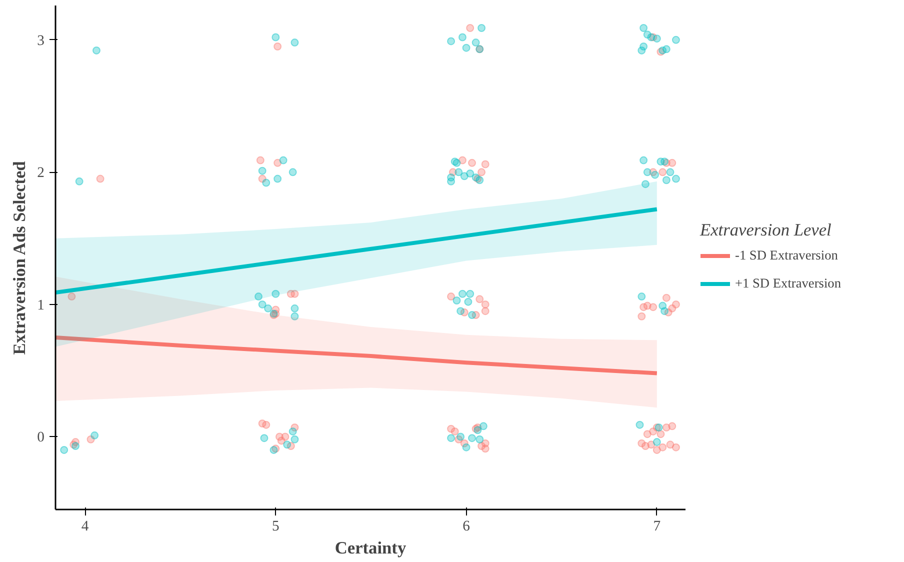  I want to click on x-tick-label: 5, so click(276, 526).